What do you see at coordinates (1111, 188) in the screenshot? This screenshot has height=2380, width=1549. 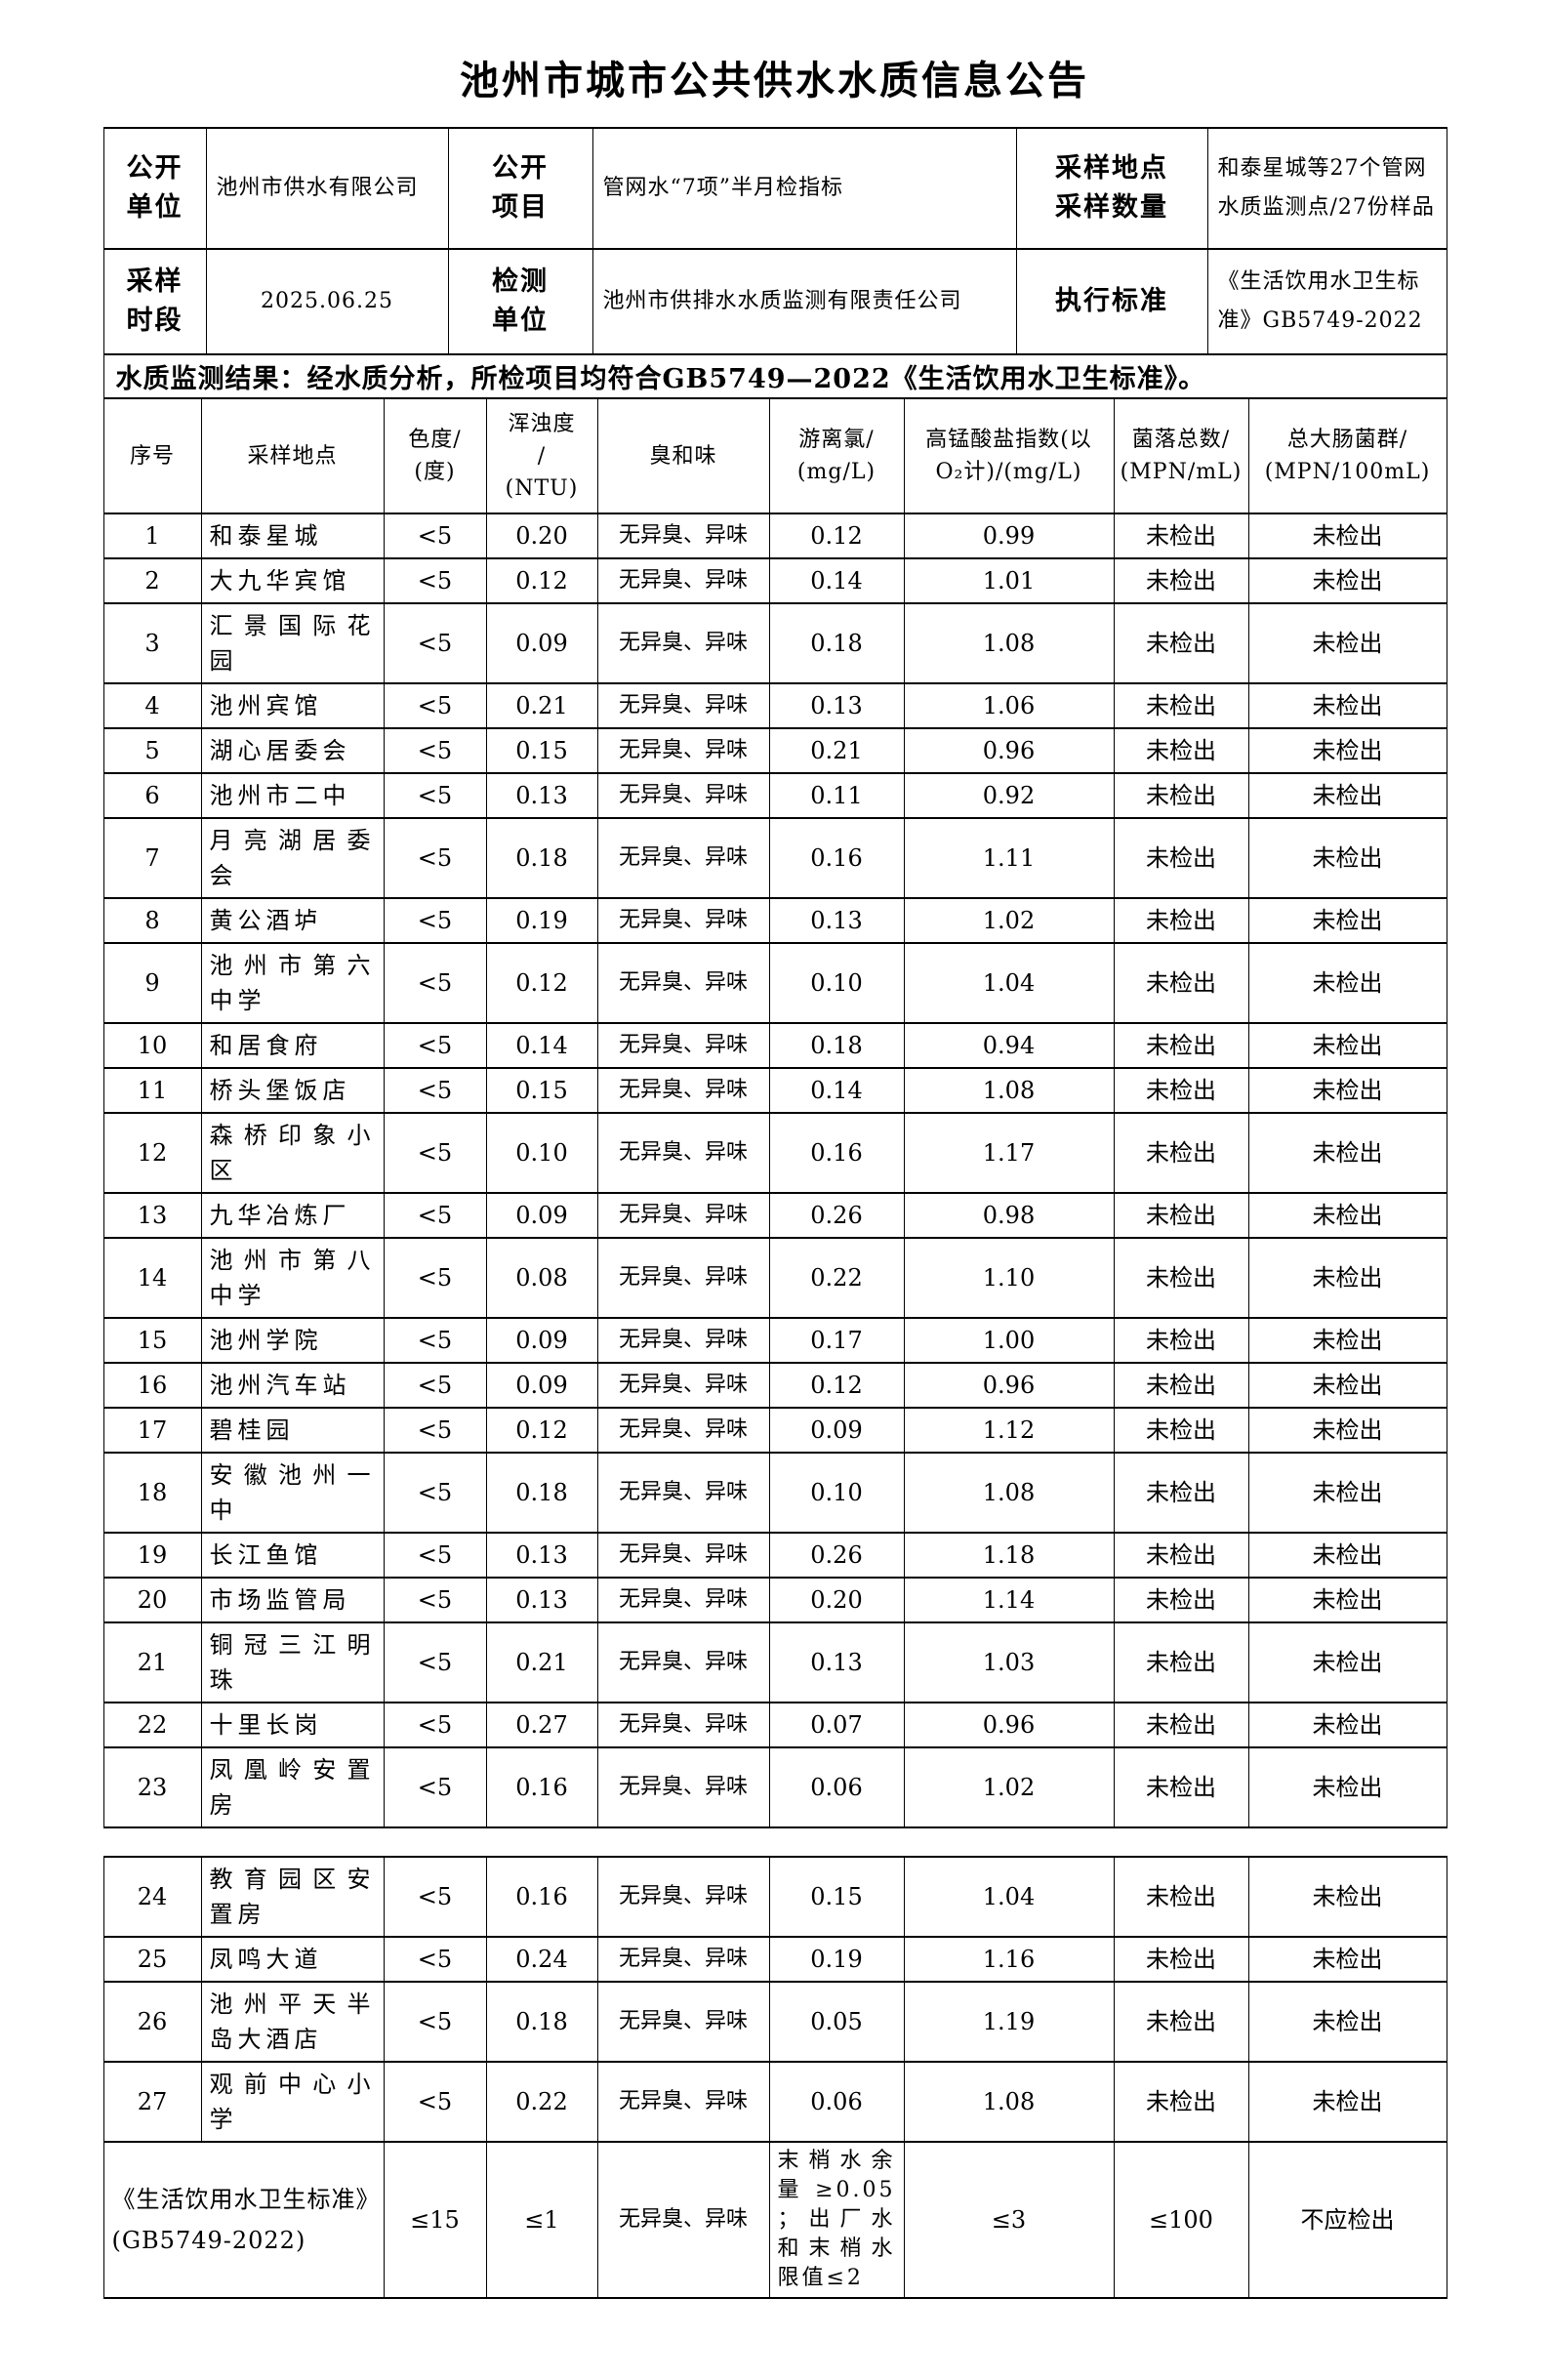 I see `info-sampling-label: 采样地点 采样数量` at bounding box center [1111, 188].